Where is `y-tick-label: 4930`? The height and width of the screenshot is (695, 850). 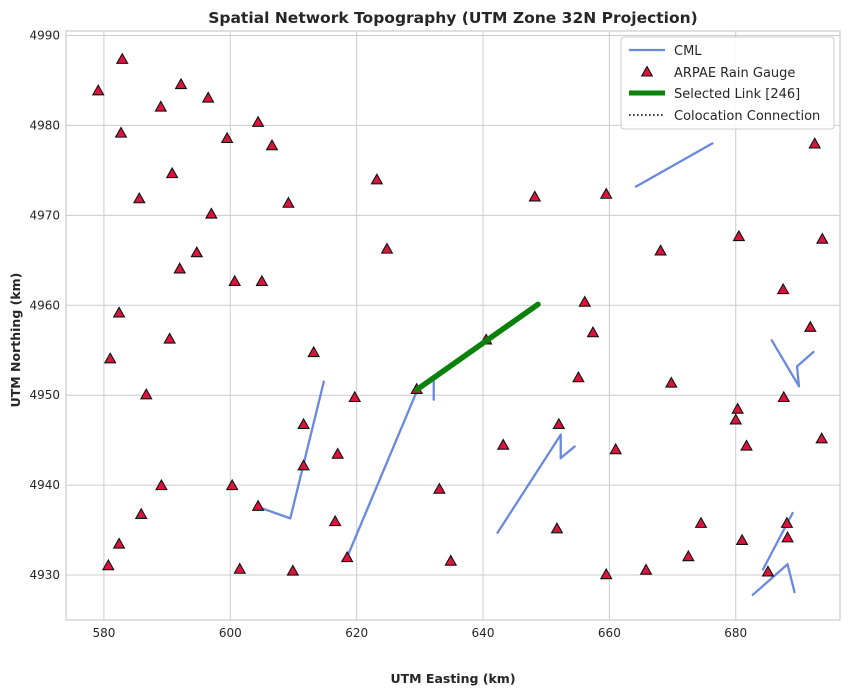
y-tick-label: 4930 is located at coordinates (44, 575).